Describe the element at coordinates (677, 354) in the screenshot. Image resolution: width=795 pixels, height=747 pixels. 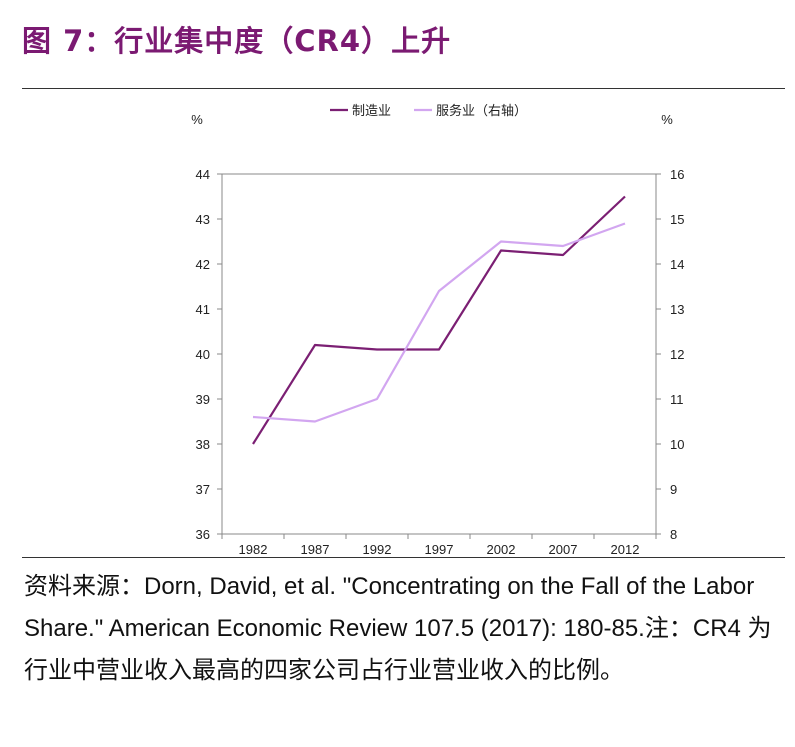
I see `right-tick-label: 12` at that location.